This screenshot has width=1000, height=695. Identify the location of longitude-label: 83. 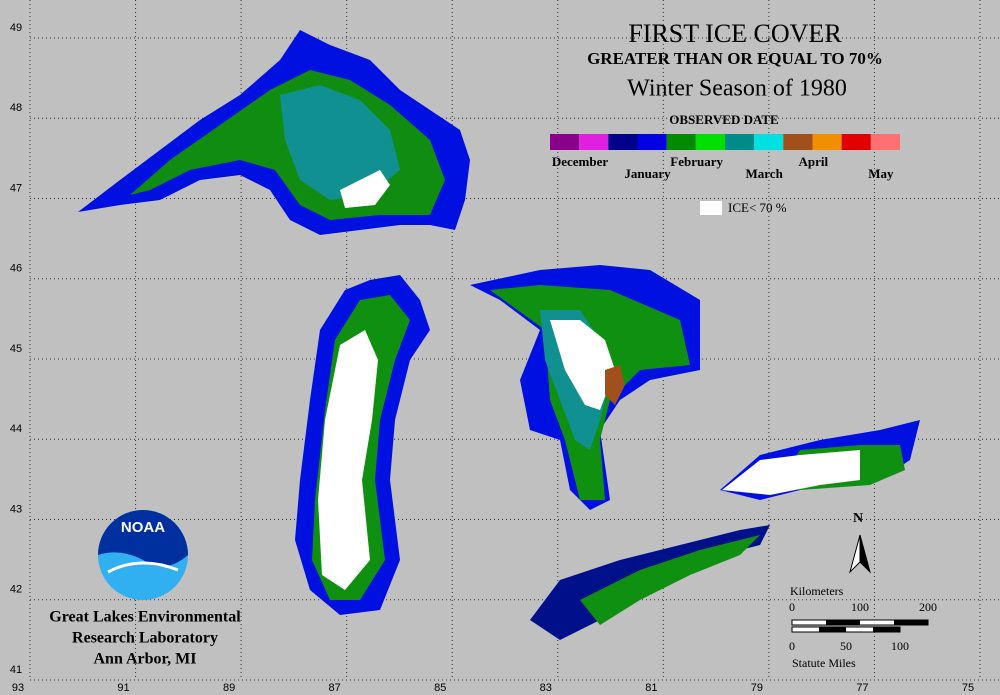
(546, 688).